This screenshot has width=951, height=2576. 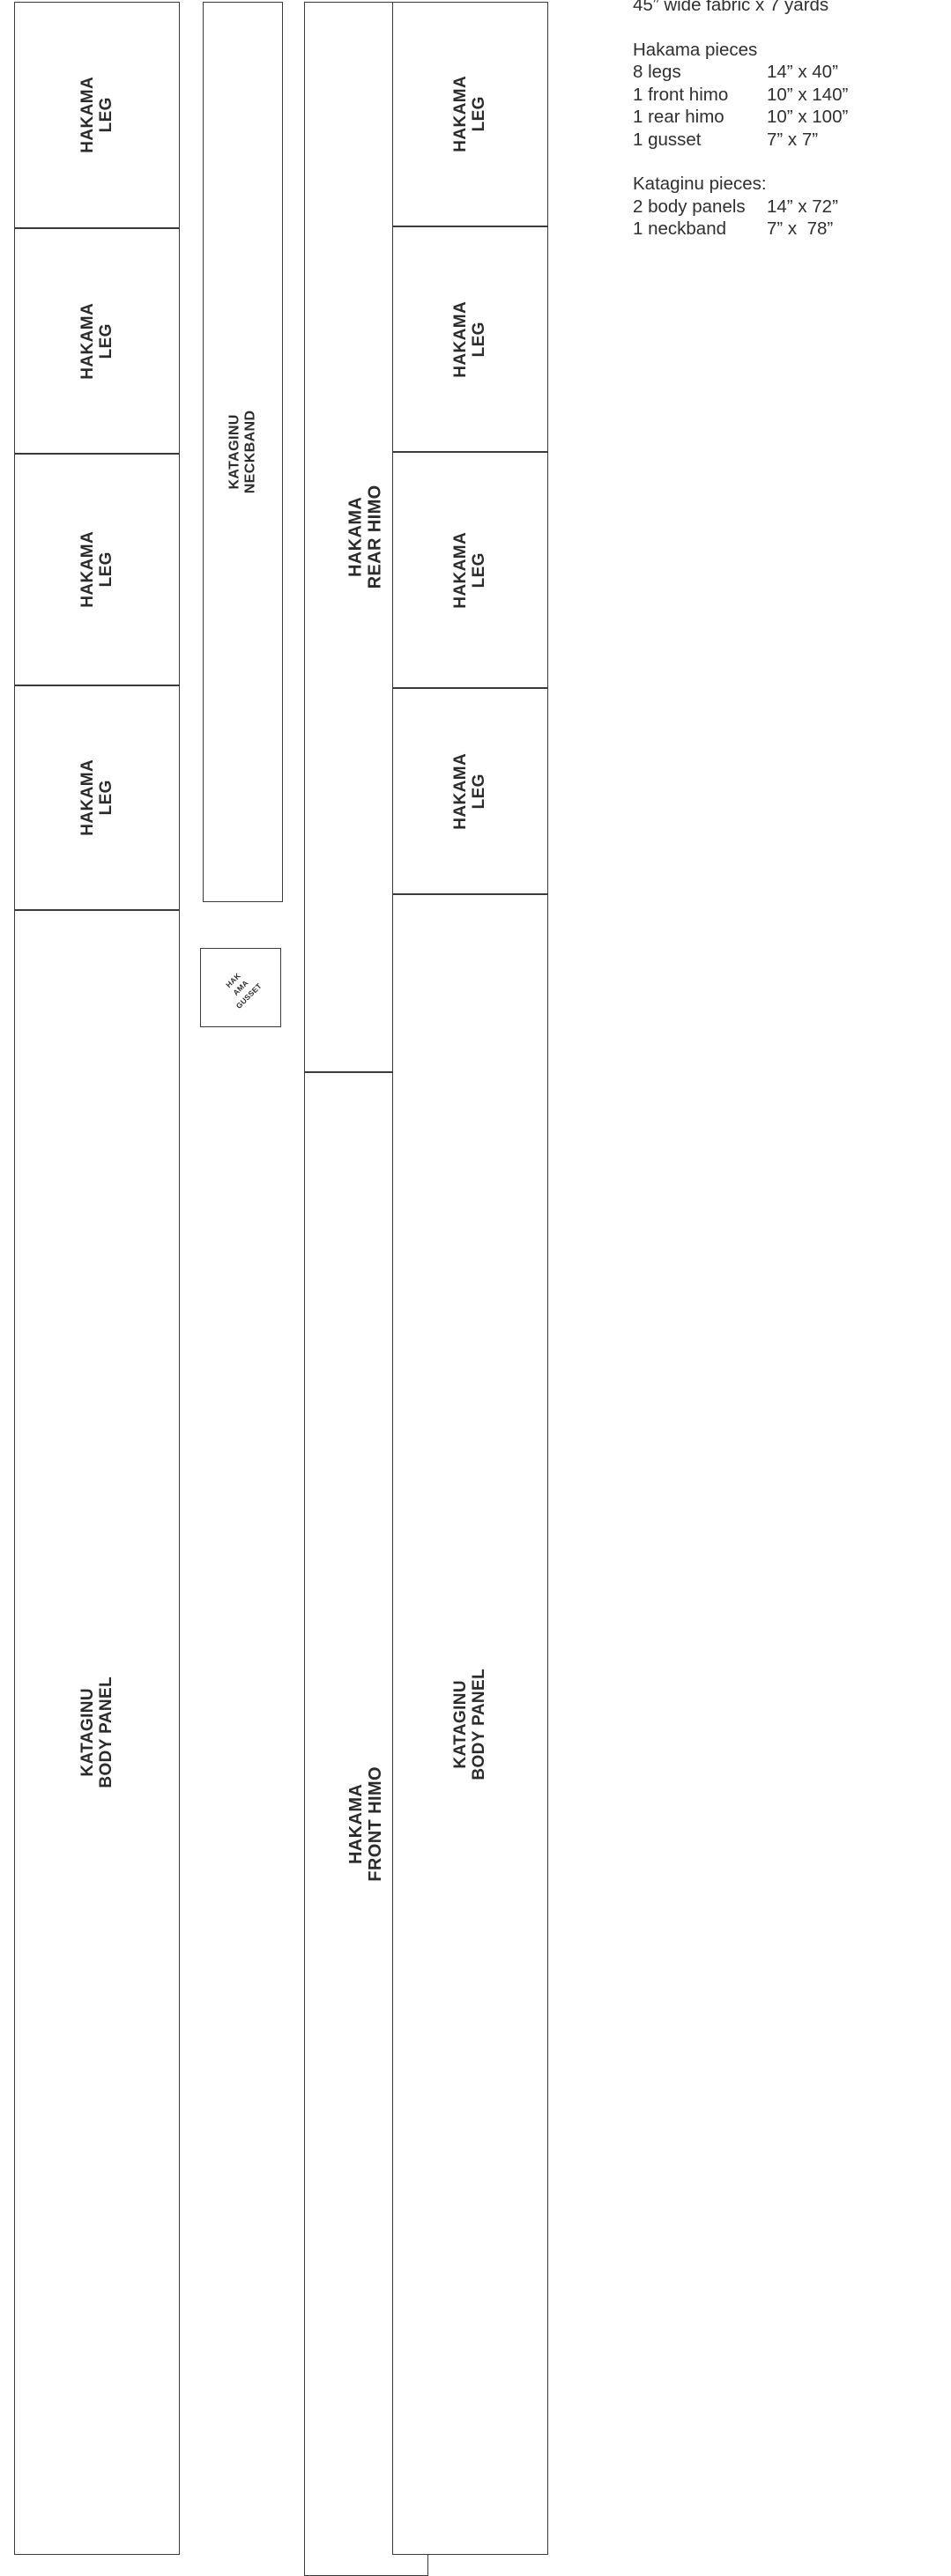 What do you see at coordinates (696, 50) in the screenshot?
I see `hakama-pieces-heading: Hakama pieces` at bounding box center [696, 50].